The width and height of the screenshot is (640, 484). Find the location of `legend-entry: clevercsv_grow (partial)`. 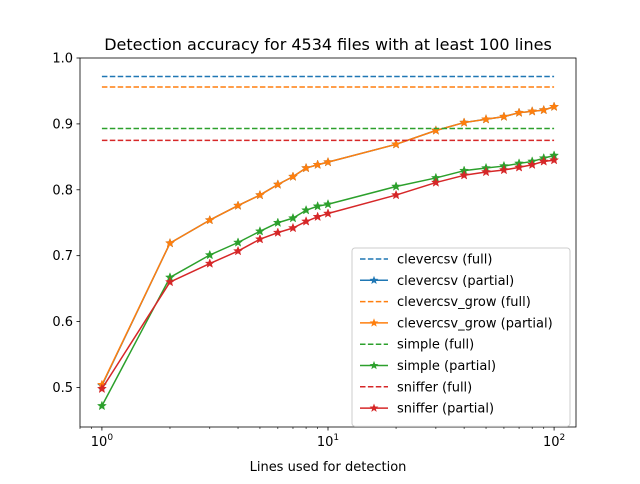

legend-entry: clevercsv_grow (partial) is located at coordinates (475, 323).